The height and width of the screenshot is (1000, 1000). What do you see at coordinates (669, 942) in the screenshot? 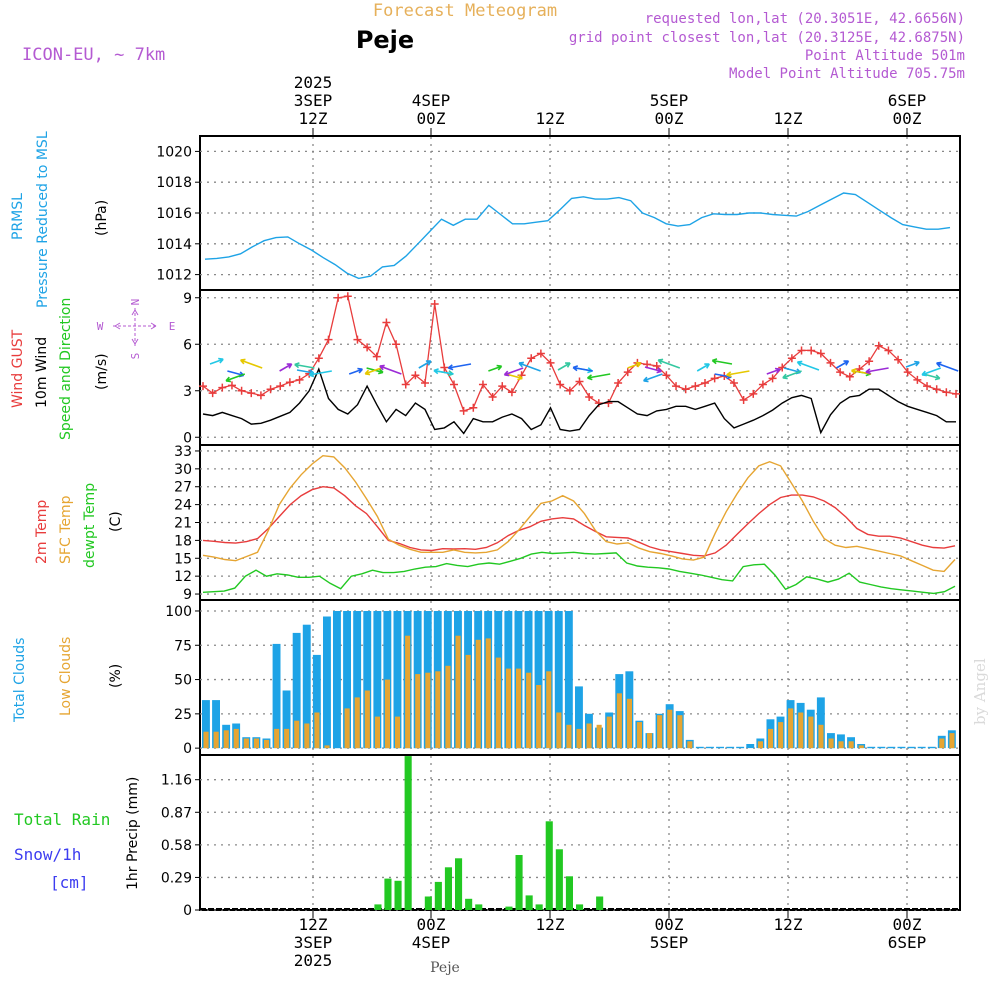
I see `bottom-axis-label-3-1: 5SEP` at bounding box center [669, 942].